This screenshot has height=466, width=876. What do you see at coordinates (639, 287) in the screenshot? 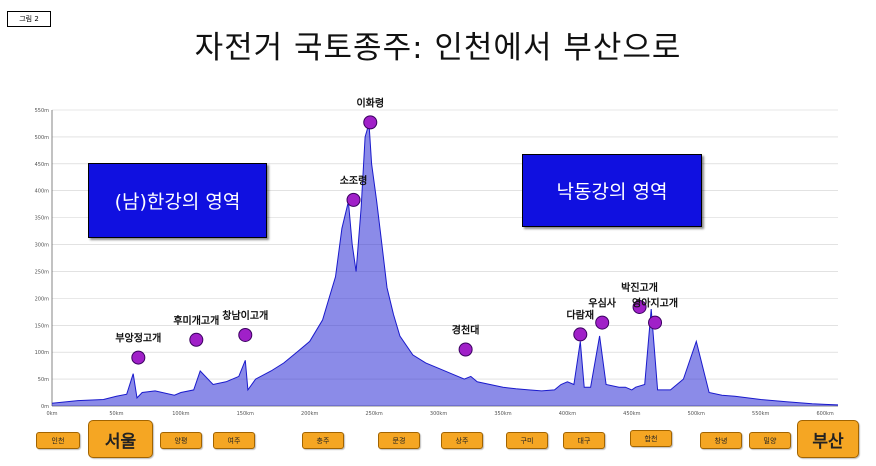
I see `pass-label: 박진고개` at bounding box center [639, 287].